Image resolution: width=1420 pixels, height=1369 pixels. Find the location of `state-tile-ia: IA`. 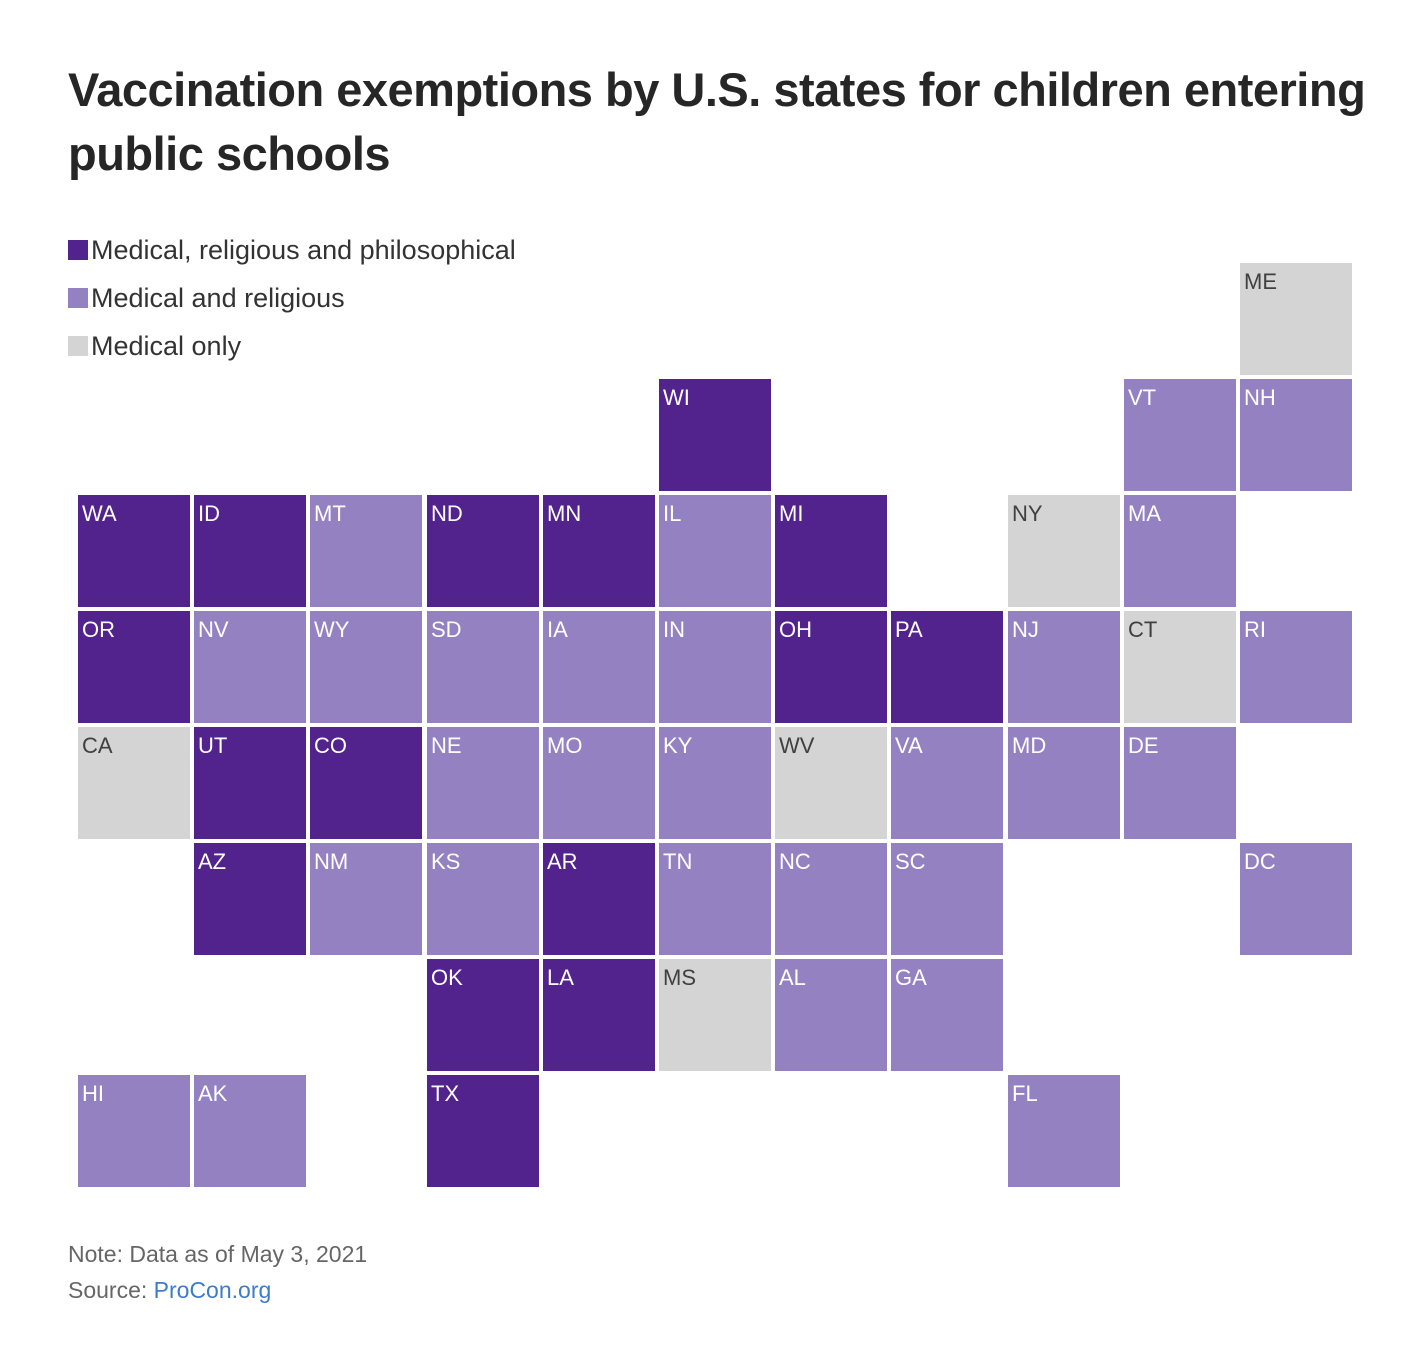

state-tile-ia: IA is located at coordinates (599, 667).